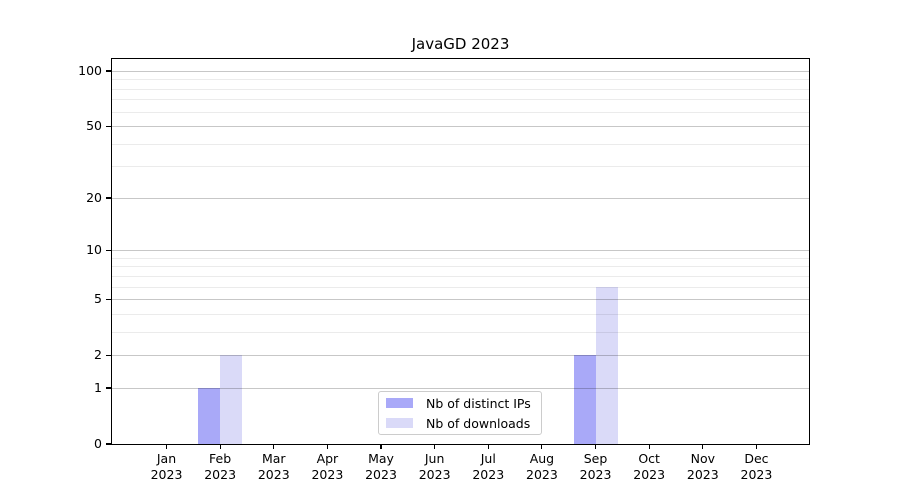 The image size is (900, 500). I want to click on x-axis-tick-label: Jan 2023, so click(167, 466).